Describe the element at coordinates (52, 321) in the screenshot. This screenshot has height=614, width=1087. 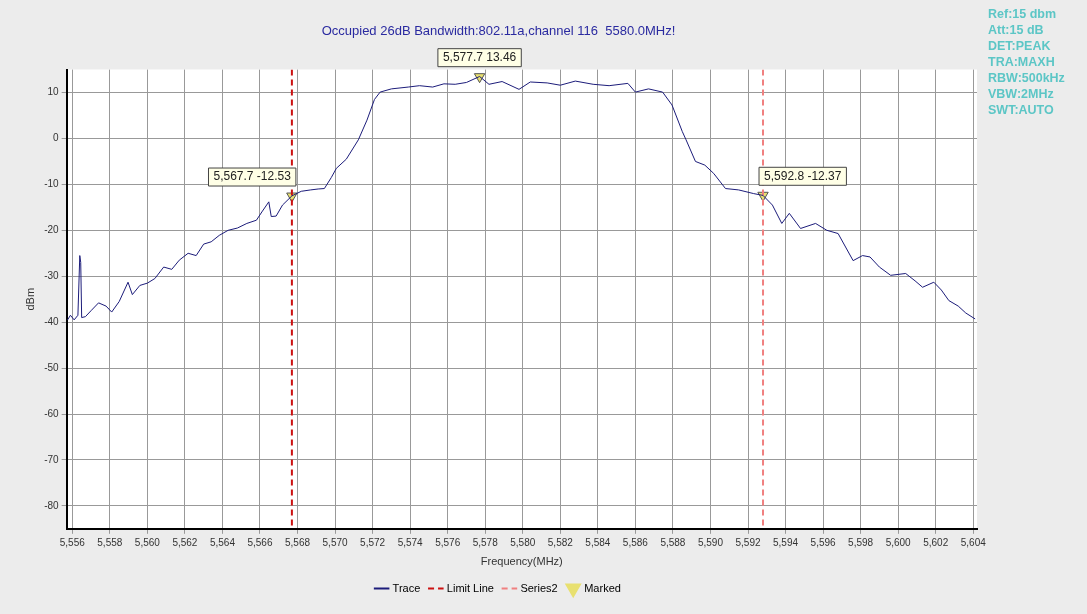
I see `y-tick-label: -40` at that location.